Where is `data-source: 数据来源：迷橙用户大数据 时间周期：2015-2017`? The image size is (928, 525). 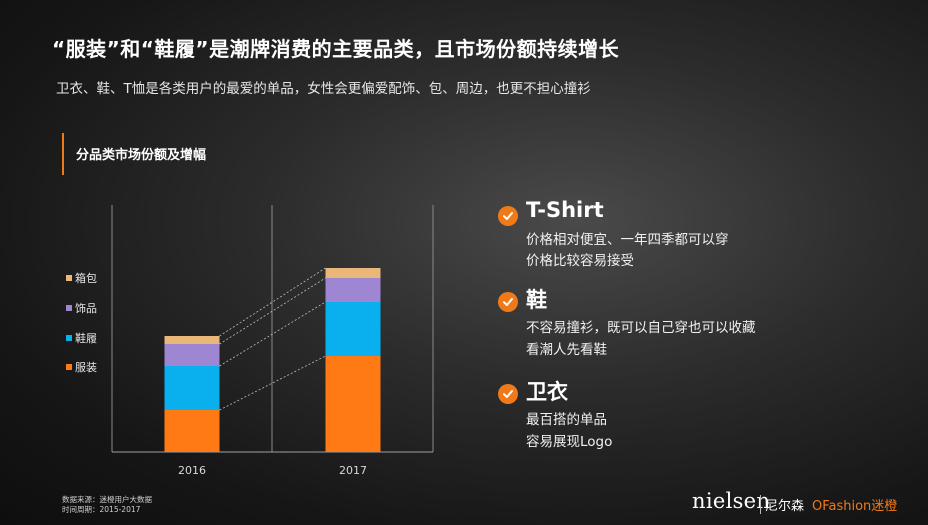 data-source: 数据来源：迷橙用户大数据 时间周期：2015-2017 is located at coordinates (107, 505).